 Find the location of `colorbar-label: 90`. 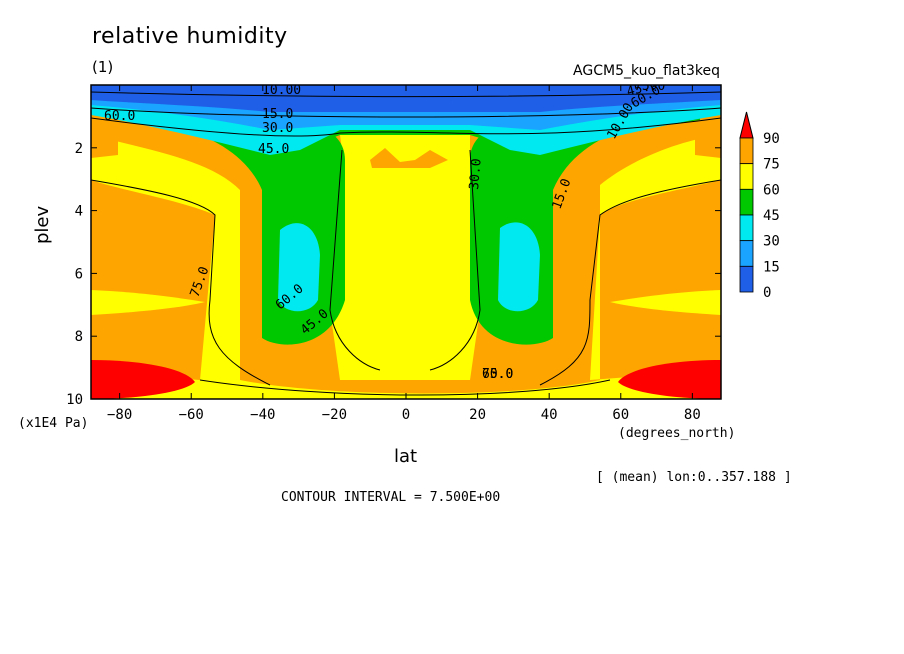

colorbar-label: 90 is located at coordinates (771, 139).